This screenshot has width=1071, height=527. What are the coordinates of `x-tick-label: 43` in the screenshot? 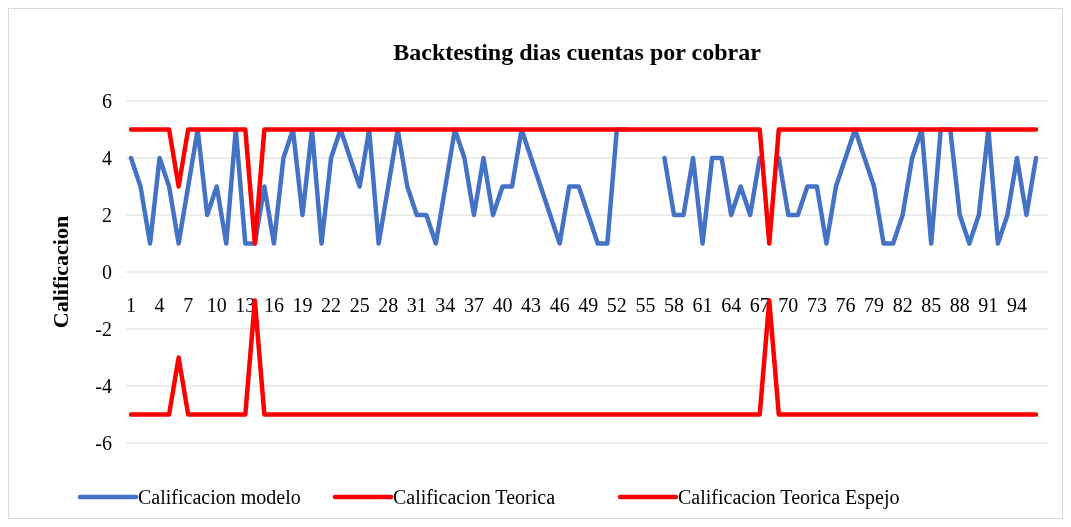 It's located at (531, 305).